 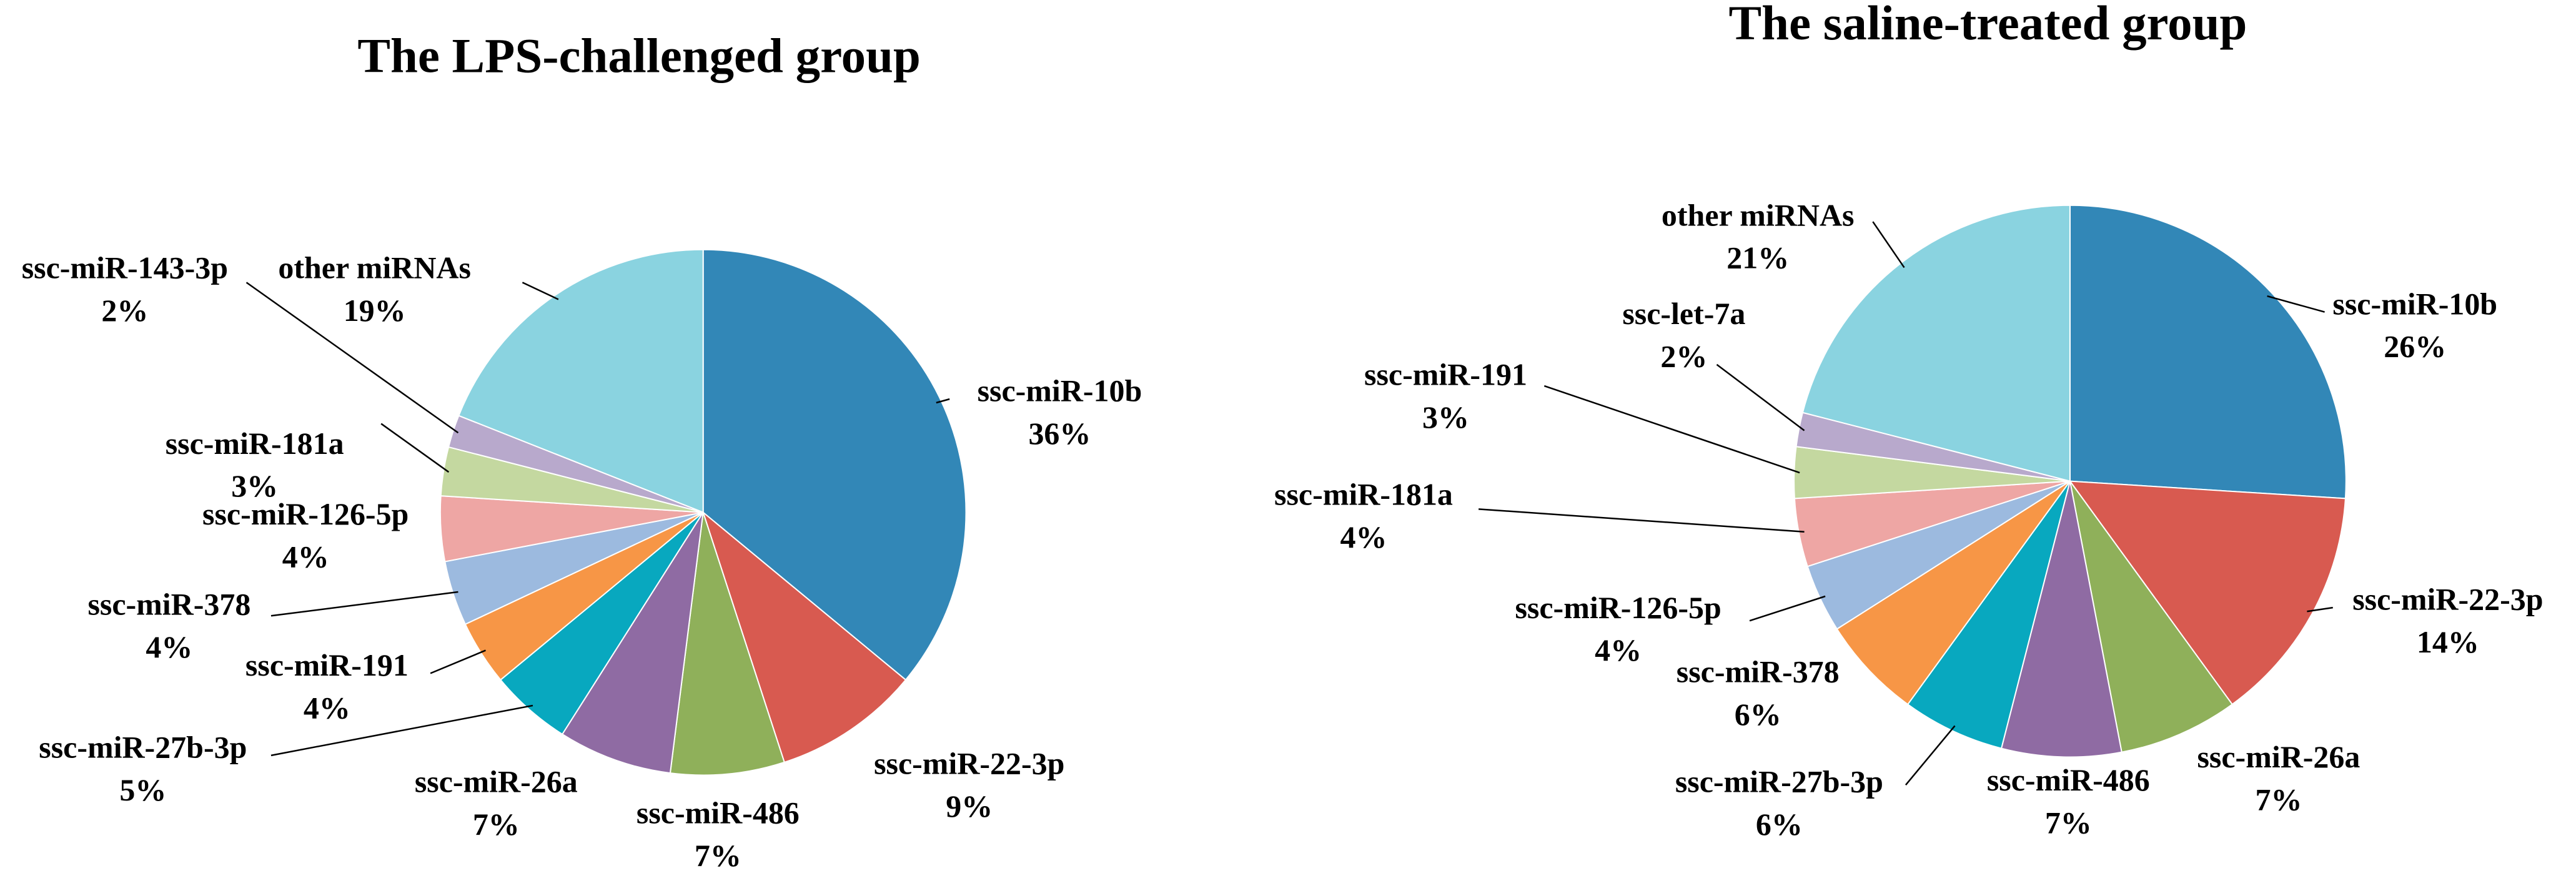 I want to click on slice-percent: 26%, so click(x=2415, y=347).